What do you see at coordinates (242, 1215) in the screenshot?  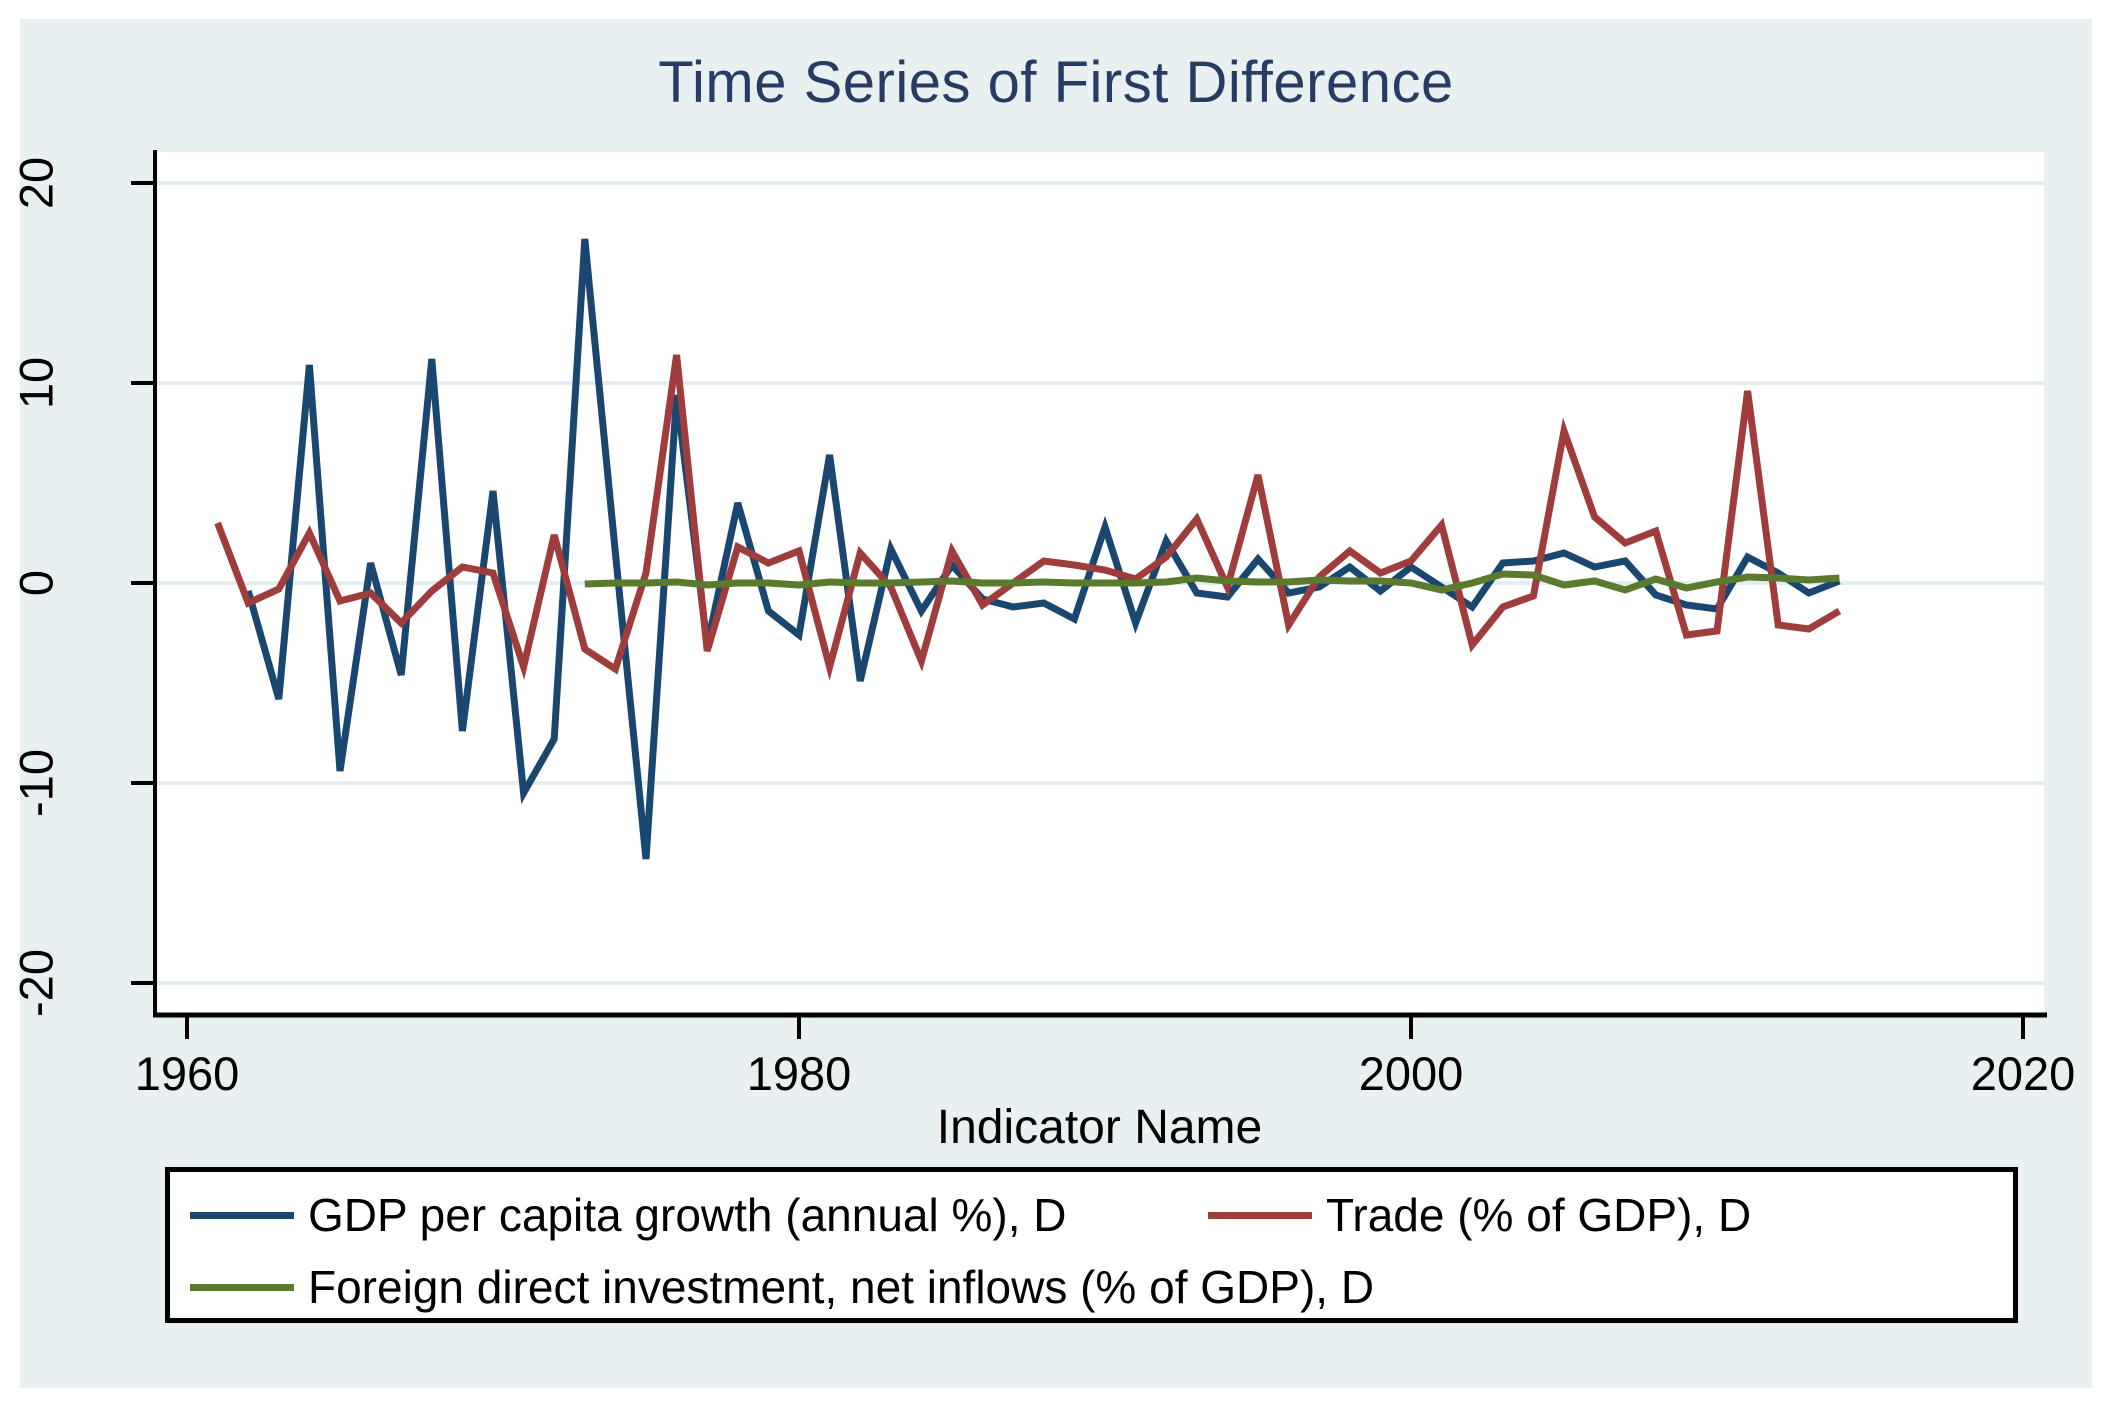 I see `legend-swatch-gdp` at bounding box center [242, 1215].